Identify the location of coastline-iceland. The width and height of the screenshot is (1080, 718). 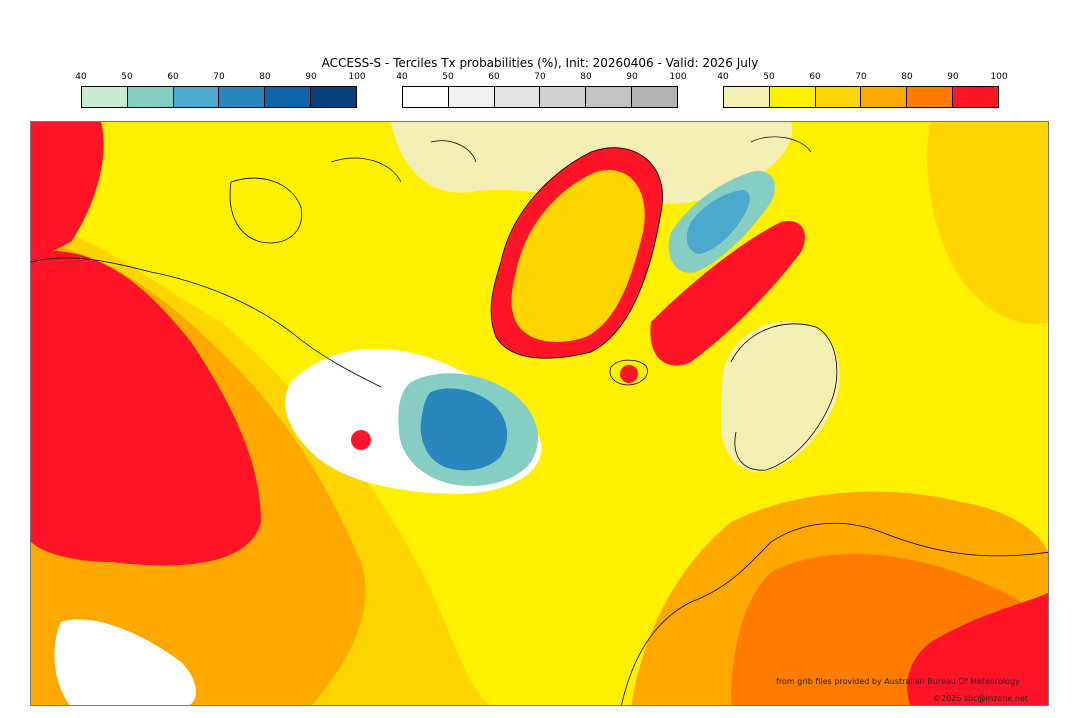
(628, 372).